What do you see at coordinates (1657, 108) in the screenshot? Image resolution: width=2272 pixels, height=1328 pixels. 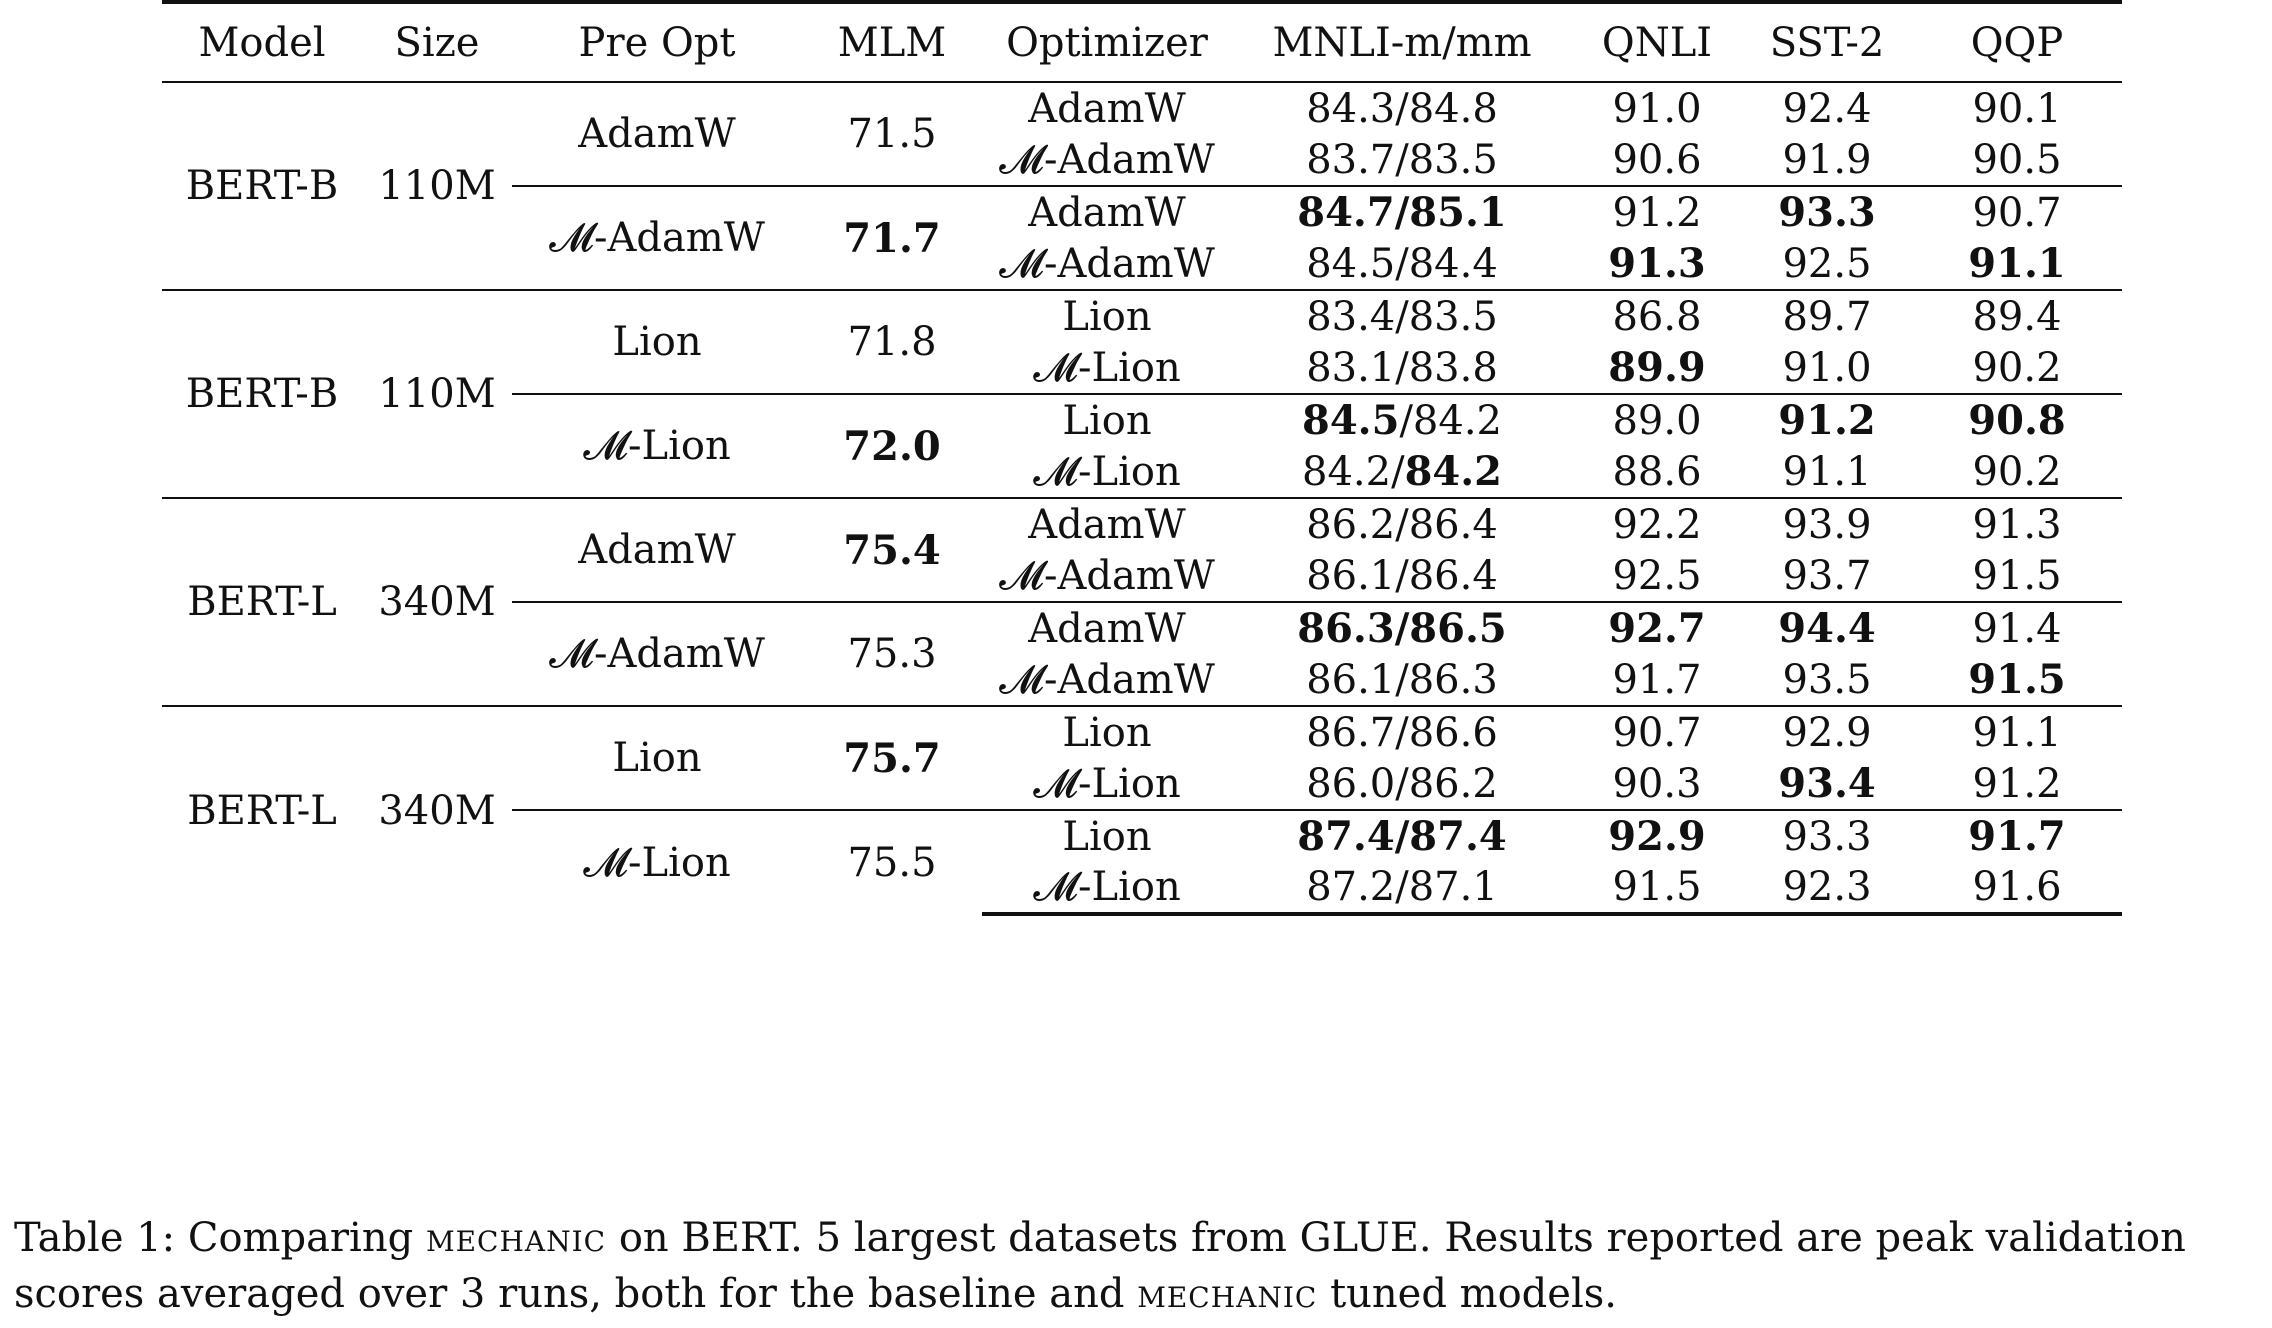 I see `cell-qnli: 91.0` at bounding box center [1657, 108].